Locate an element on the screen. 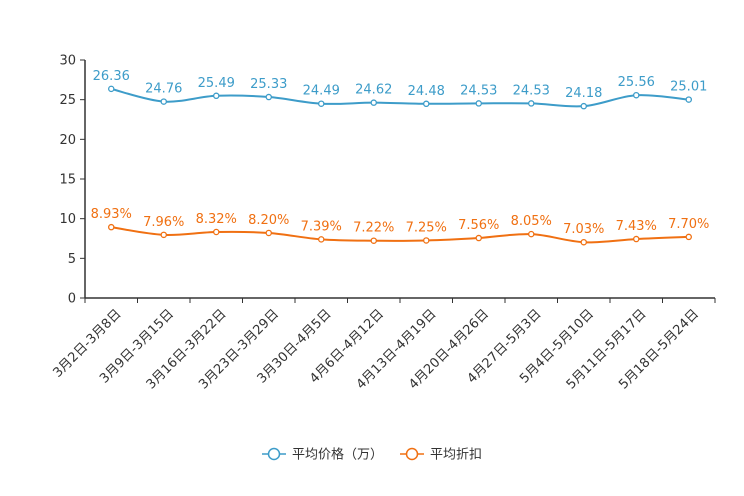  data-label: 24.49 is located at coordinates (321, 91).